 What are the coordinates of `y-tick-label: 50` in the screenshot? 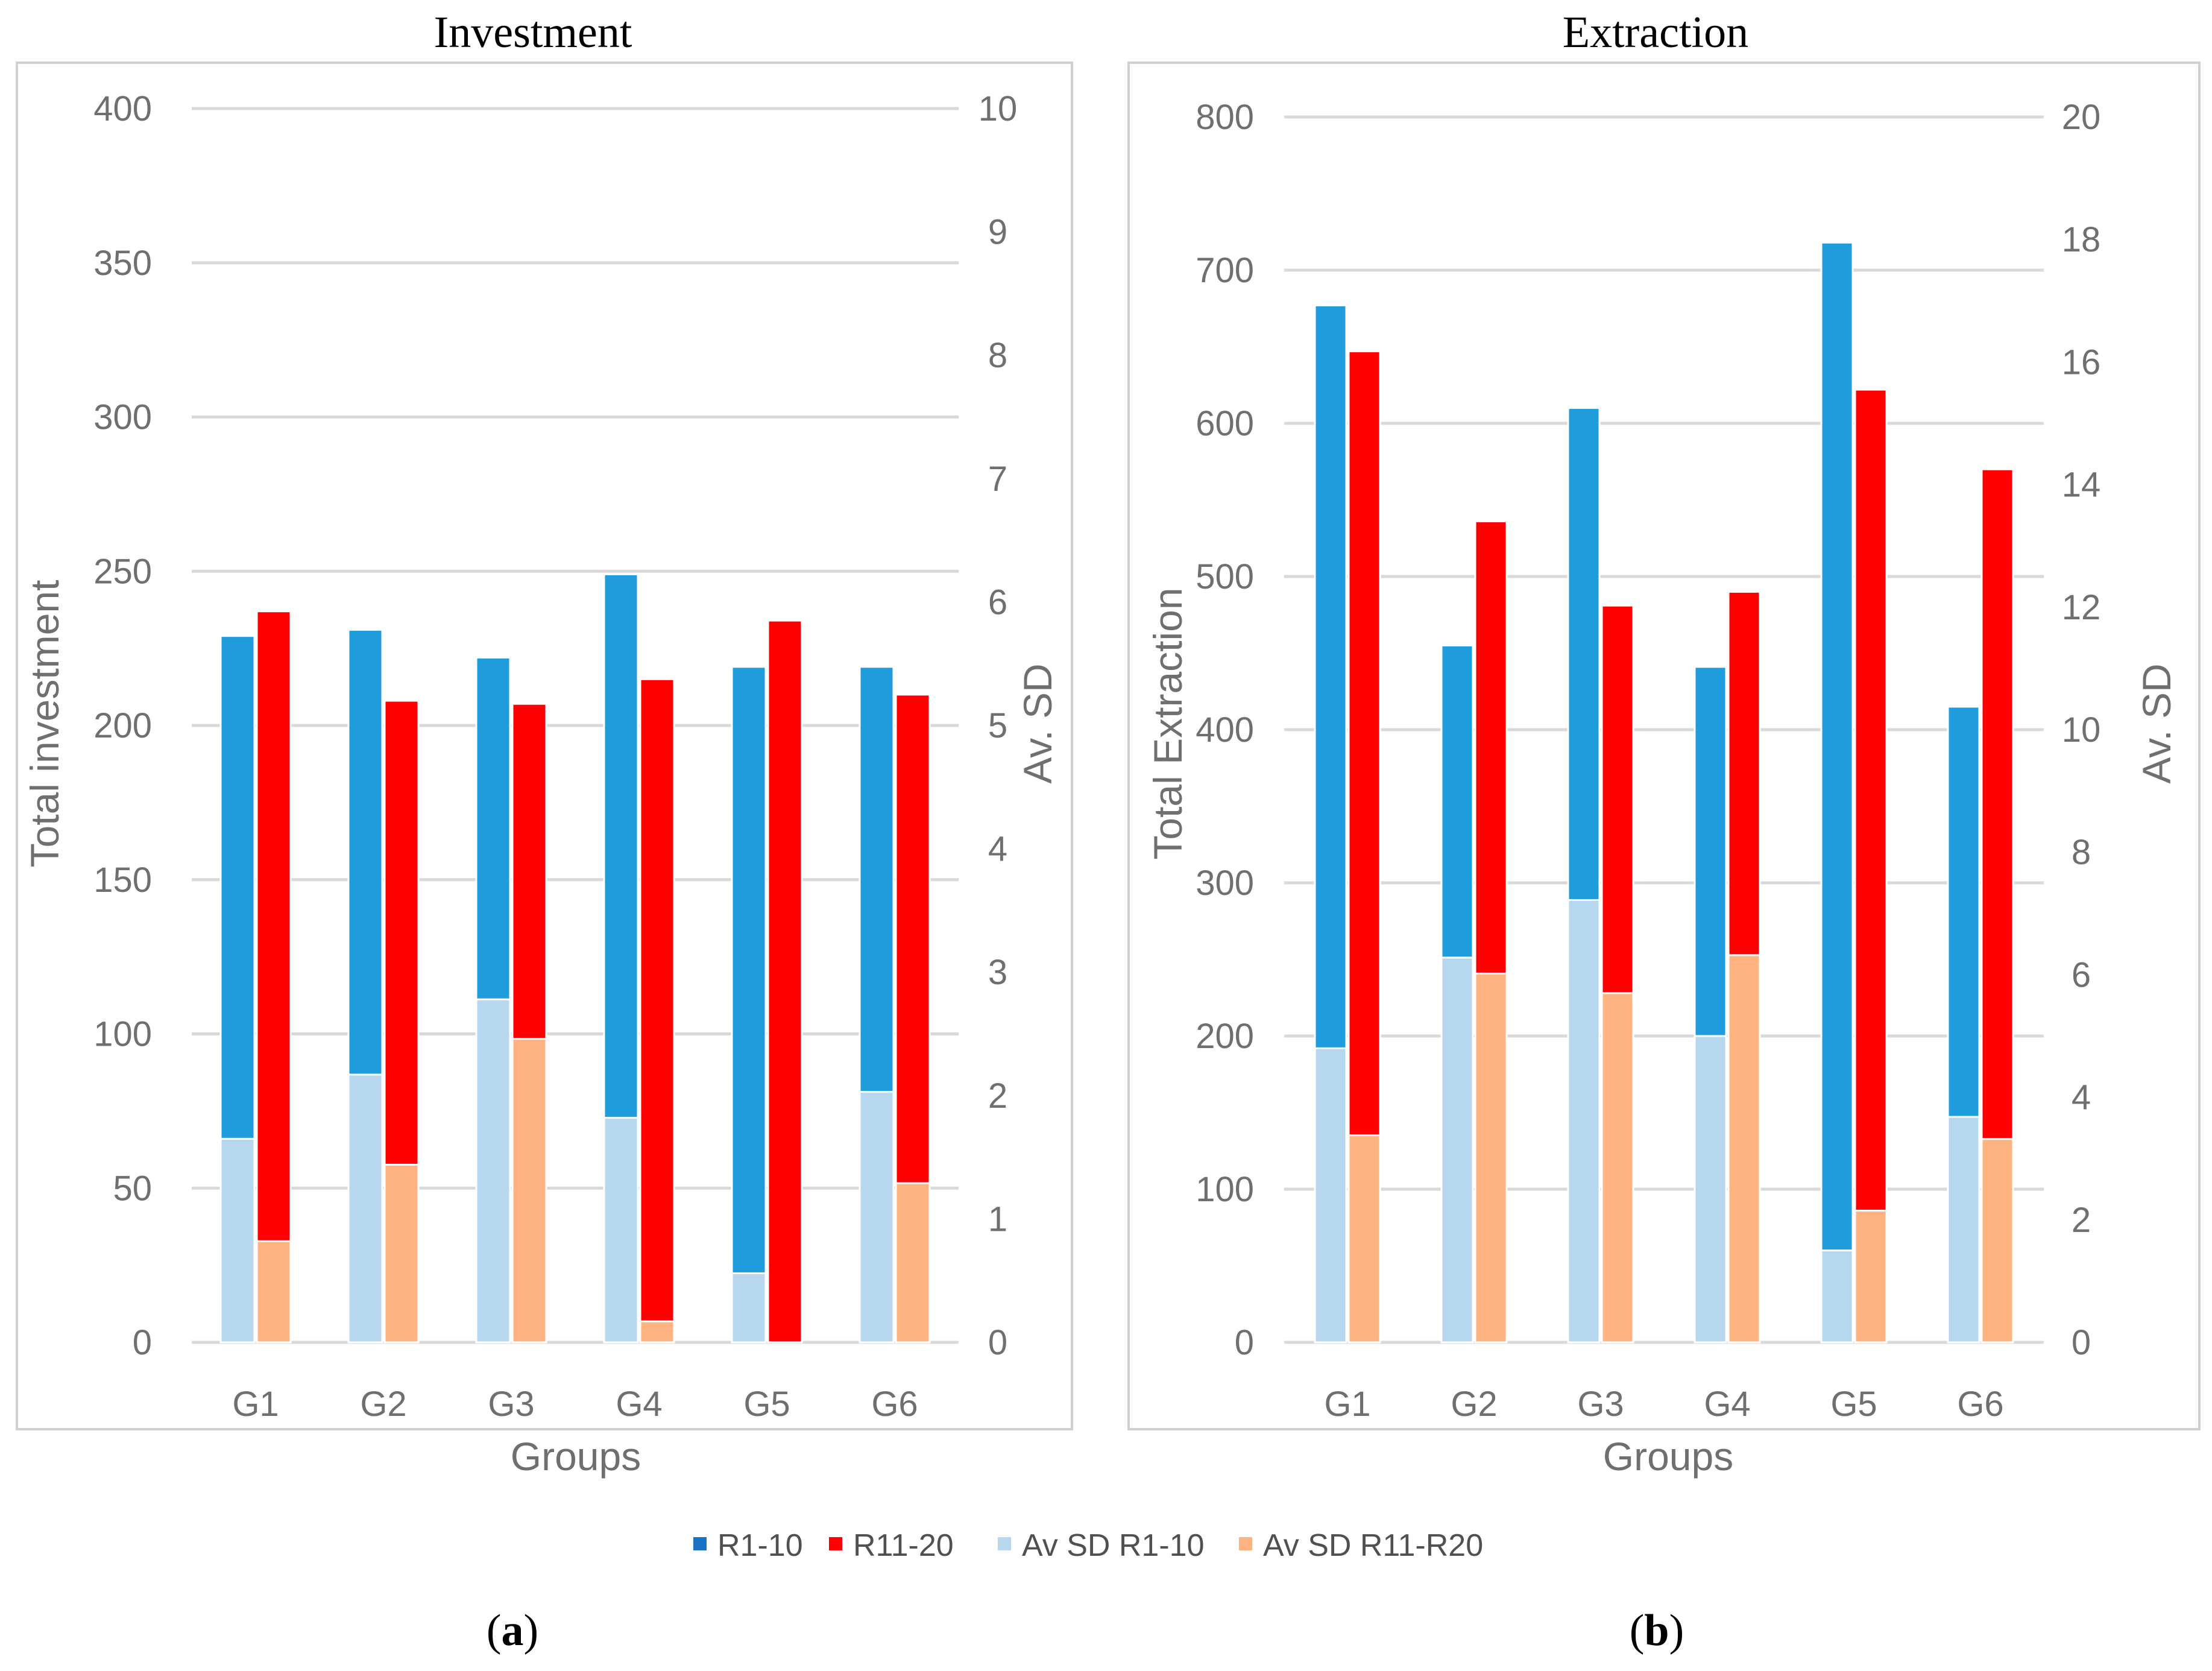 It's located at (132, 1188).